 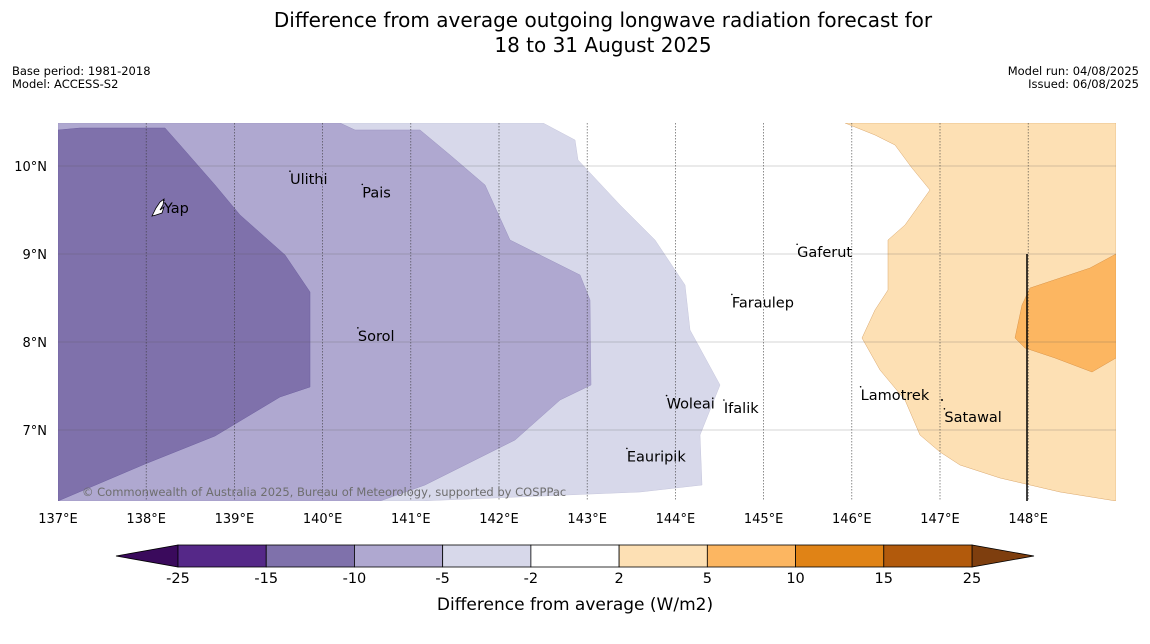 What do you see at coordinates (884, 579) in the screenshot?
I see `colorbar-tick: 15` at bounding box center [884, 579].